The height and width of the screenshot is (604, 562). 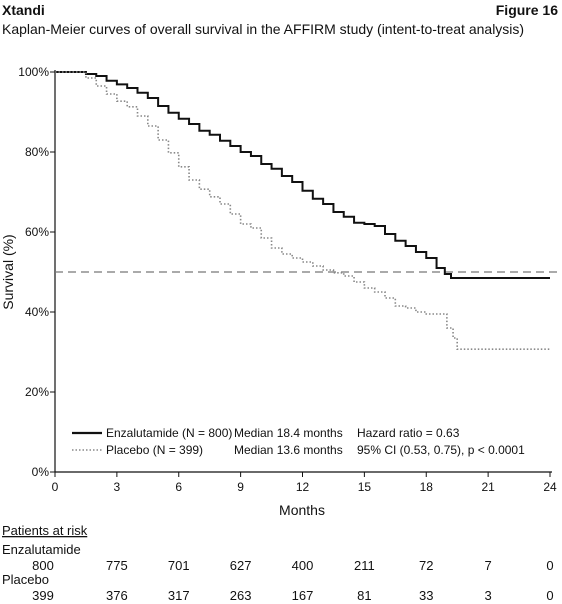 I want to click on x-tick-label: 0, so click(x=55, y=487).